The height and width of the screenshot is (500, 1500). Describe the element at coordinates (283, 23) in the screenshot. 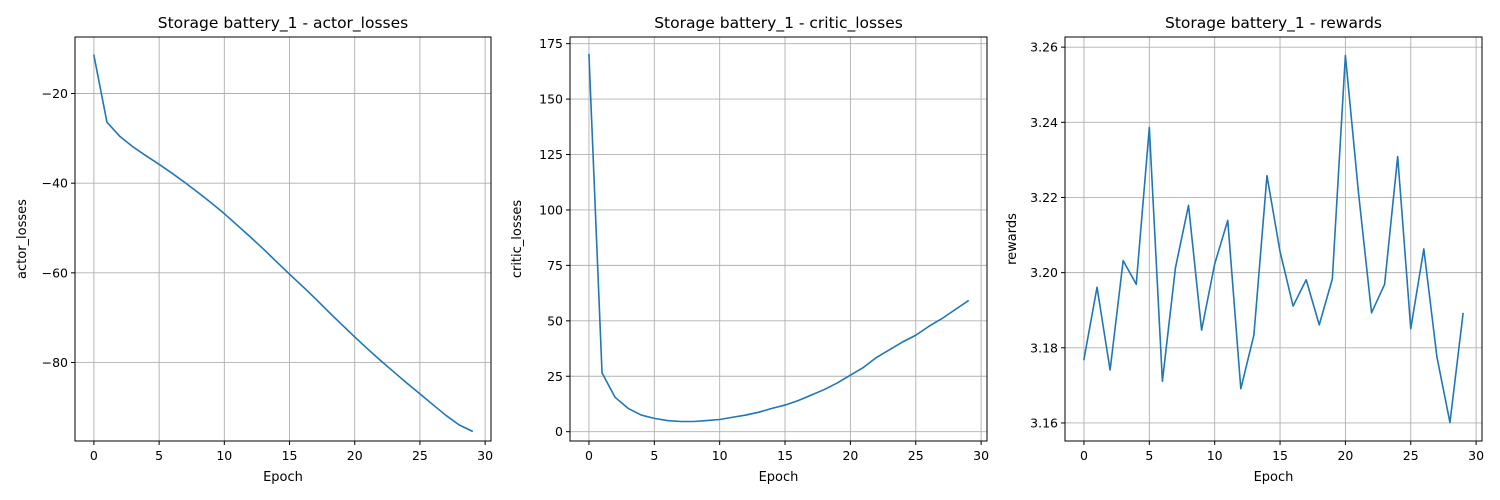

I see `chart-title: Storage battery_1 - actor_losses` at that location.